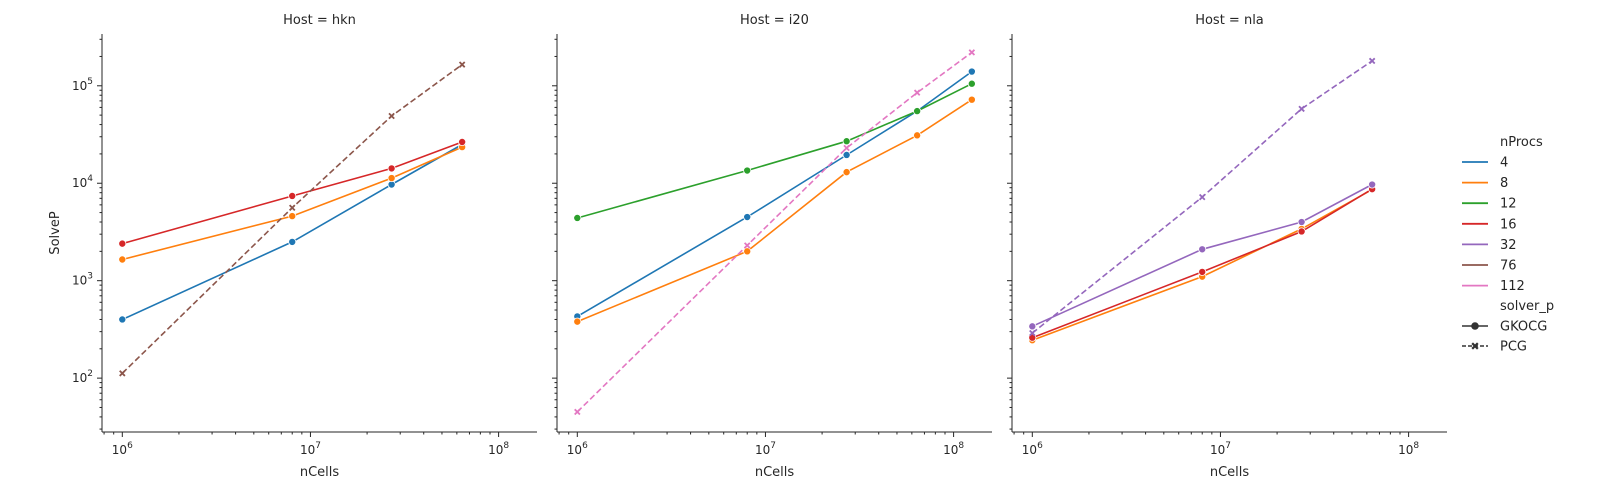 This screenshot has height=500, width=1607. I want to click on series-76-PCG, so click(292, 219).